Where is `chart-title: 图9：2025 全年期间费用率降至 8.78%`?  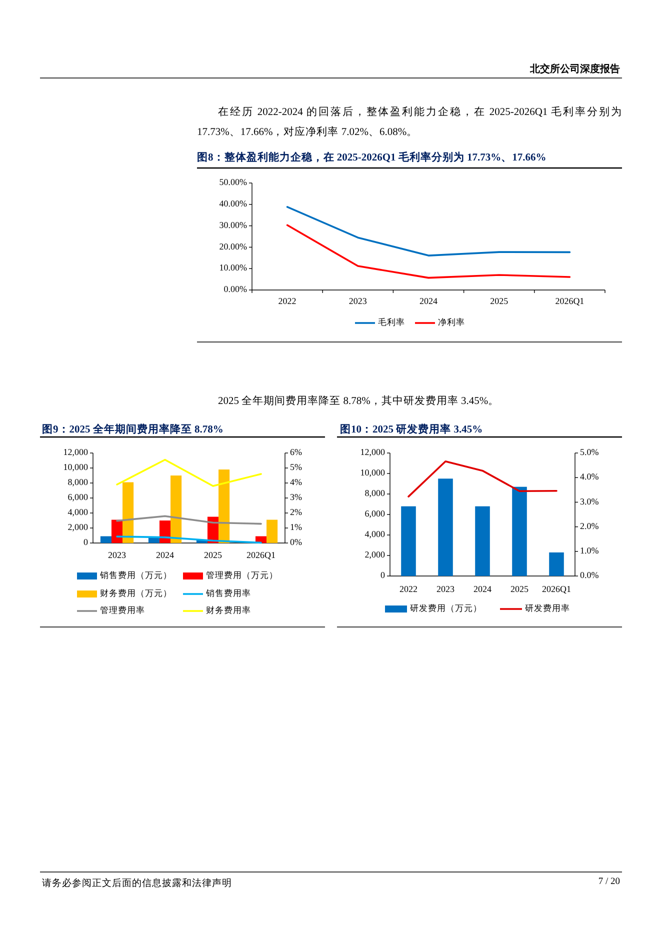 chart-title: 图9：2025 全年期间费用率降至 8.78% is located at coordinates (133, 429).